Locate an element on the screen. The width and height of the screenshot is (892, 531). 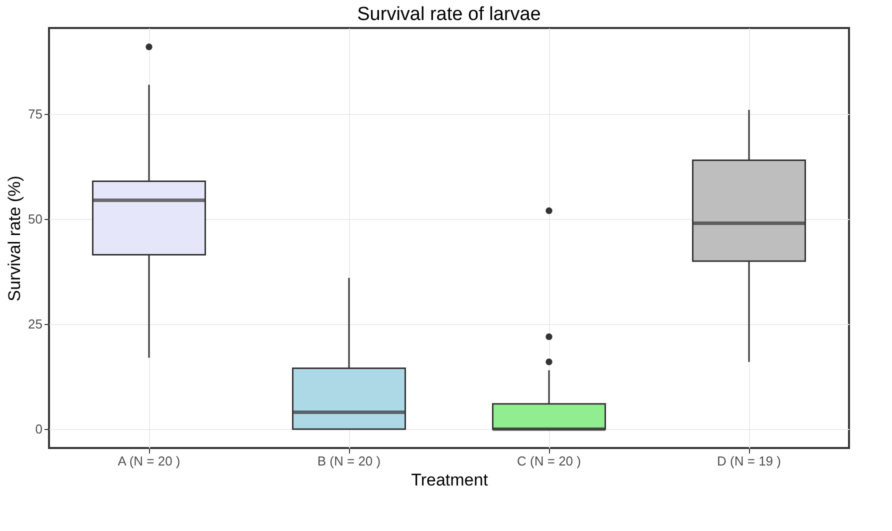
x-axis-title: Treatment is located at coordinates (449, 480).